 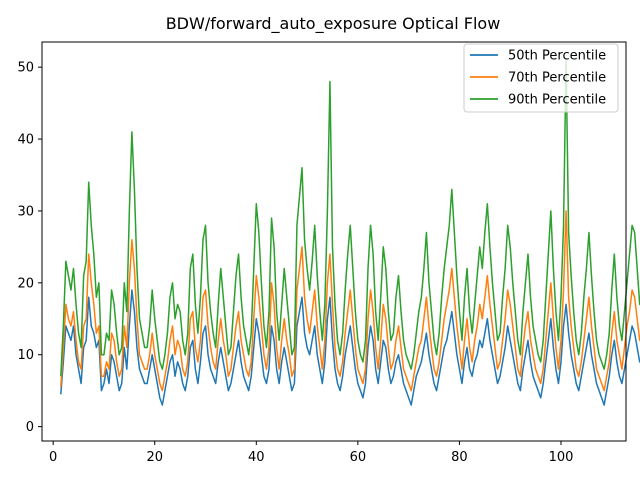 What do you see at coordinates (25, 355) in the screenshot?
I see `y-tick-label: 10` at bounding box center [25, 355].